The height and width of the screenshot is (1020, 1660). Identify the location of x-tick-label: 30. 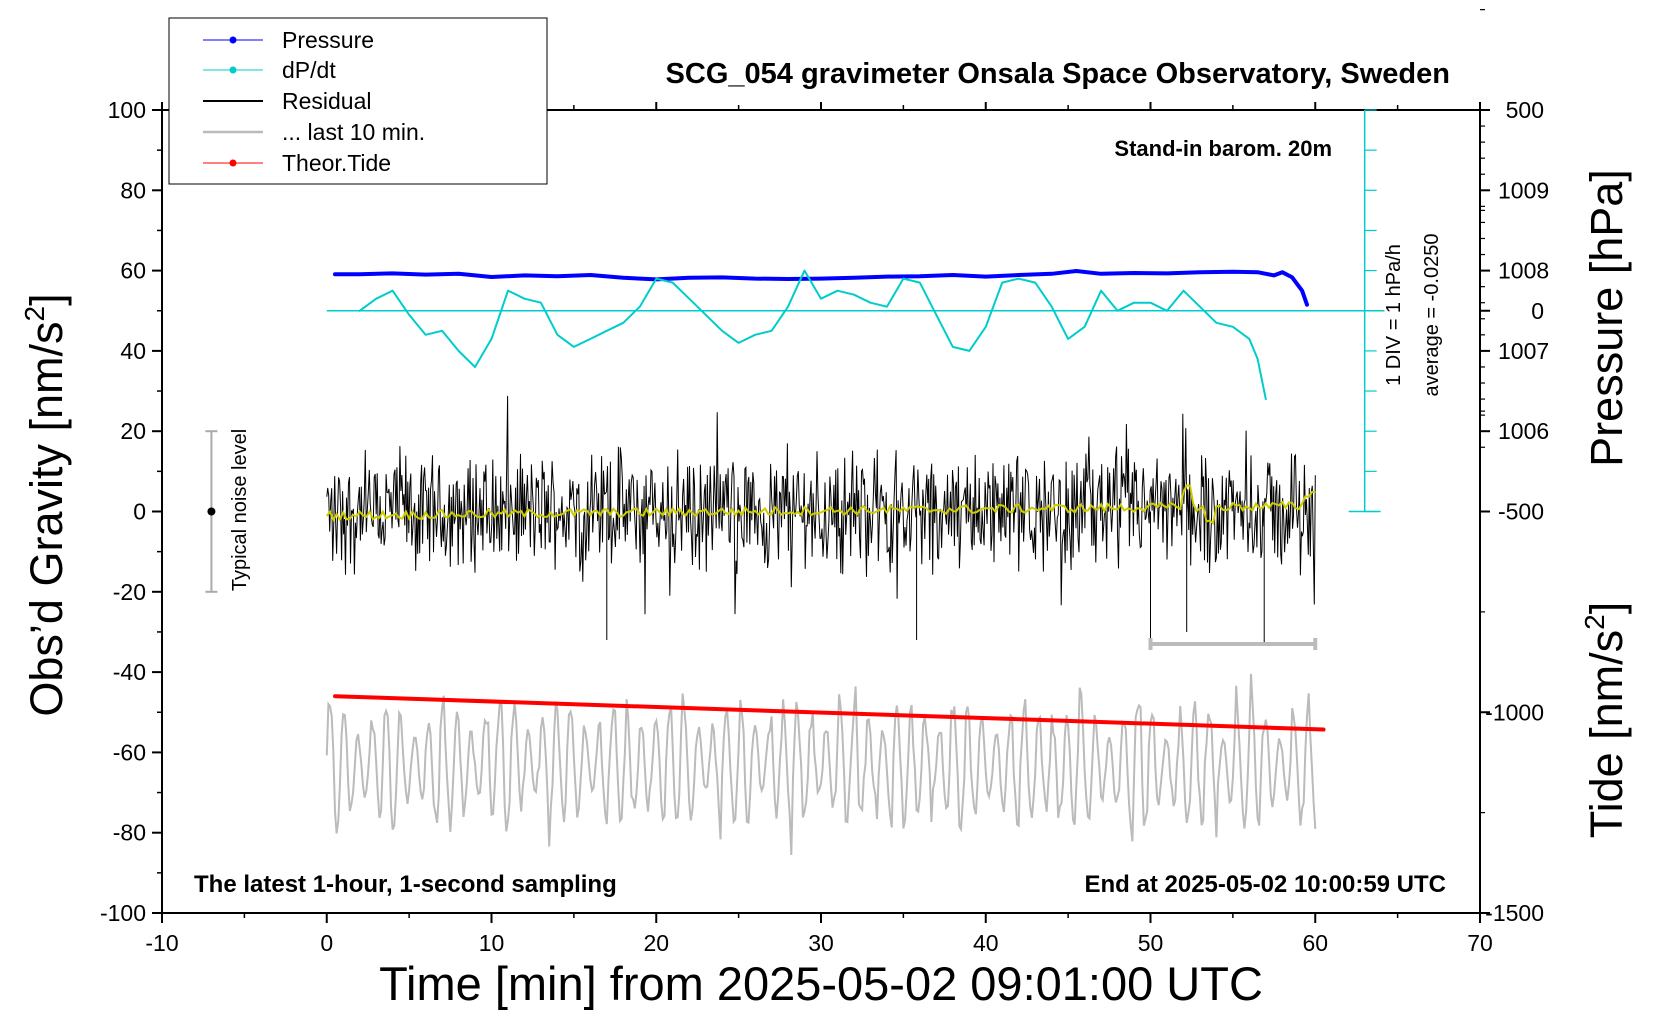
(821, 943).